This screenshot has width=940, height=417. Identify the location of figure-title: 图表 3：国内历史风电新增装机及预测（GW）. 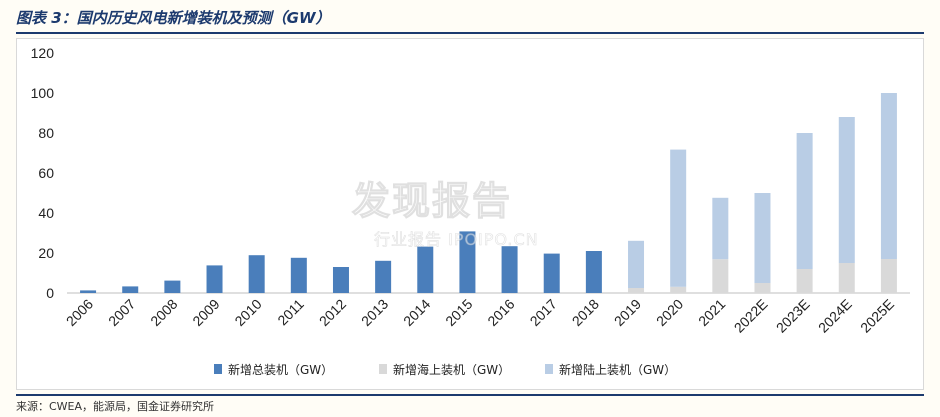
(173, 18).